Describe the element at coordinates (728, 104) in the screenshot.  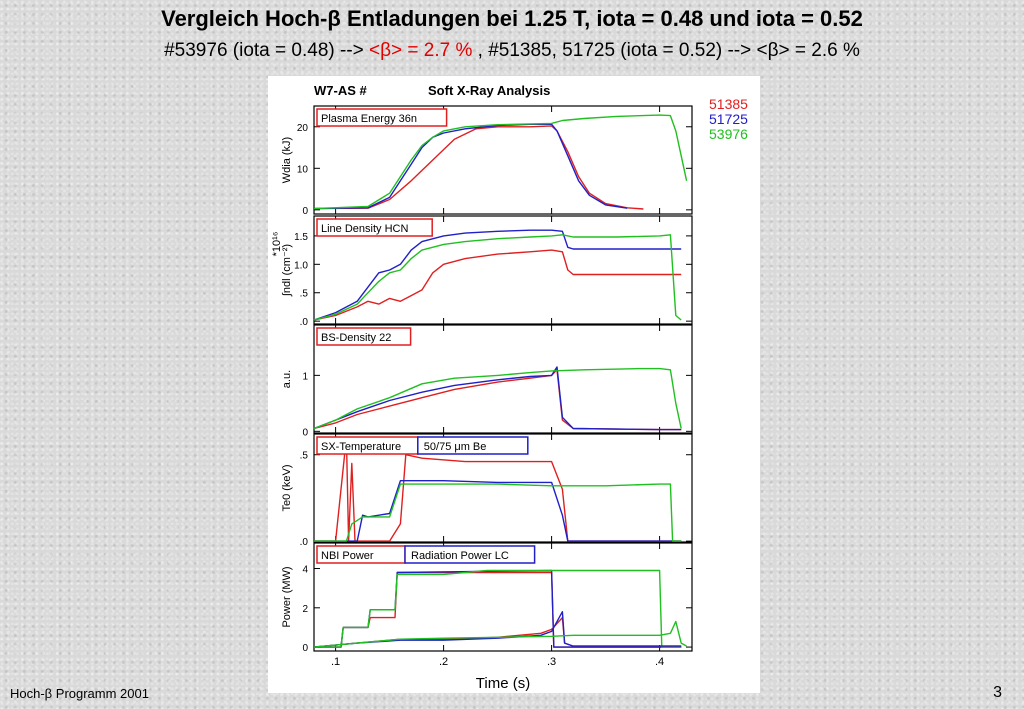
I see `legend-entry-51385: 51385` at that location.